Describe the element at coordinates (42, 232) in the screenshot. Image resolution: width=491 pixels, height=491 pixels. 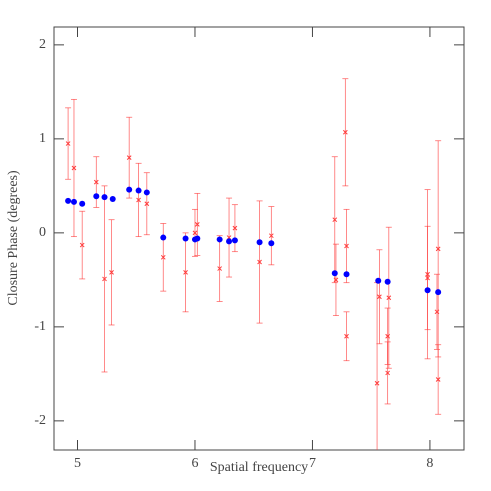
I see `y-tick-label: 0` at that location.